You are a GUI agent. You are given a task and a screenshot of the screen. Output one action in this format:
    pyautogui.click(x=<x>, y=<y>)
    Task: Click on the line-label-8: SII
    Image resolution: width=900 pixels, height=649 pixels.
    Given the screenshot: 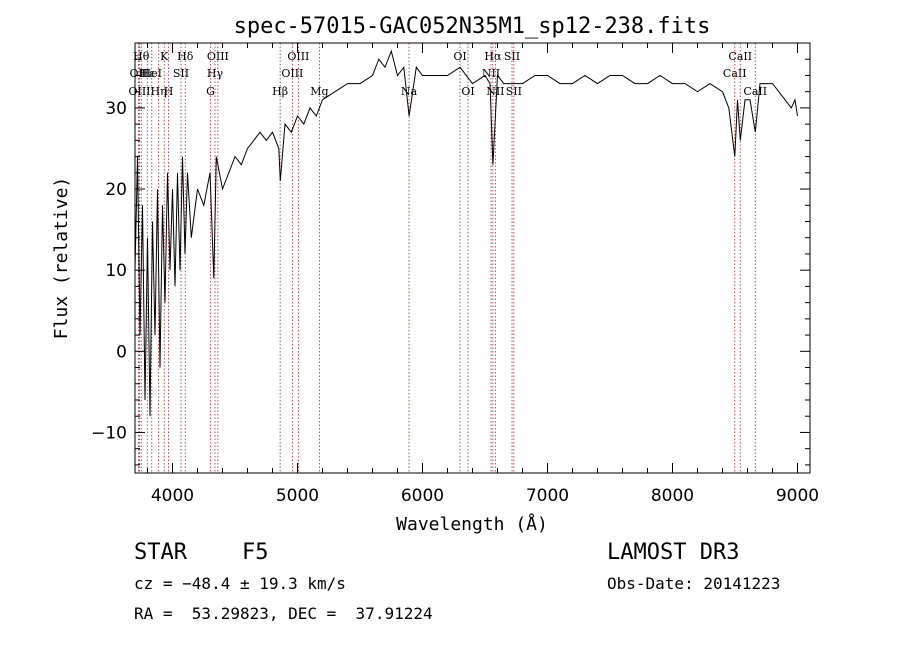 What is the action you would take?
    pyautogui.click(x=181, y=73)
    